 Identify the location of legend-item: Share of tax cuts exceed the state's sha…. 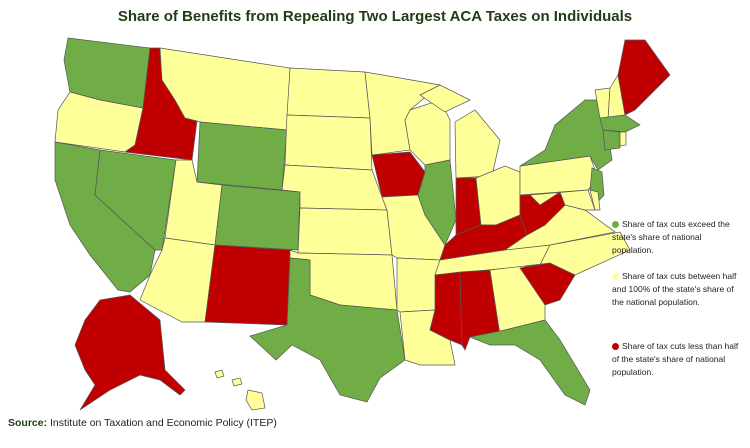
(678, 237).